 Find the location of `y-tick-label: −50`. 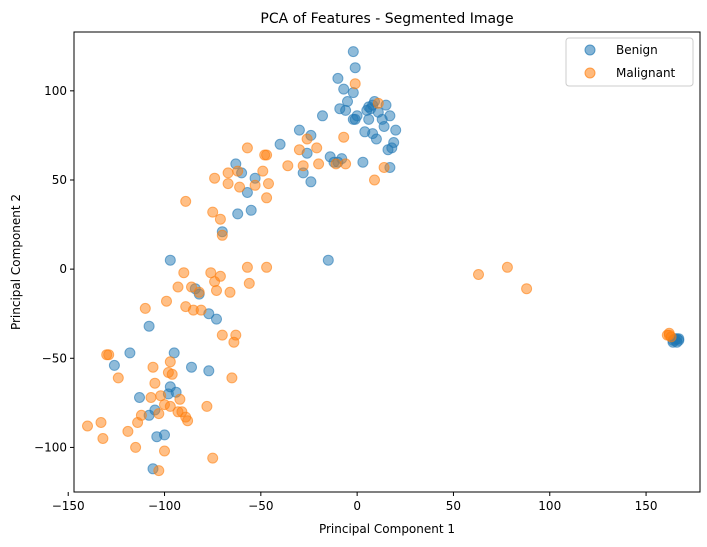

y-tick-label: −50 is located at coordinates (54, 358).